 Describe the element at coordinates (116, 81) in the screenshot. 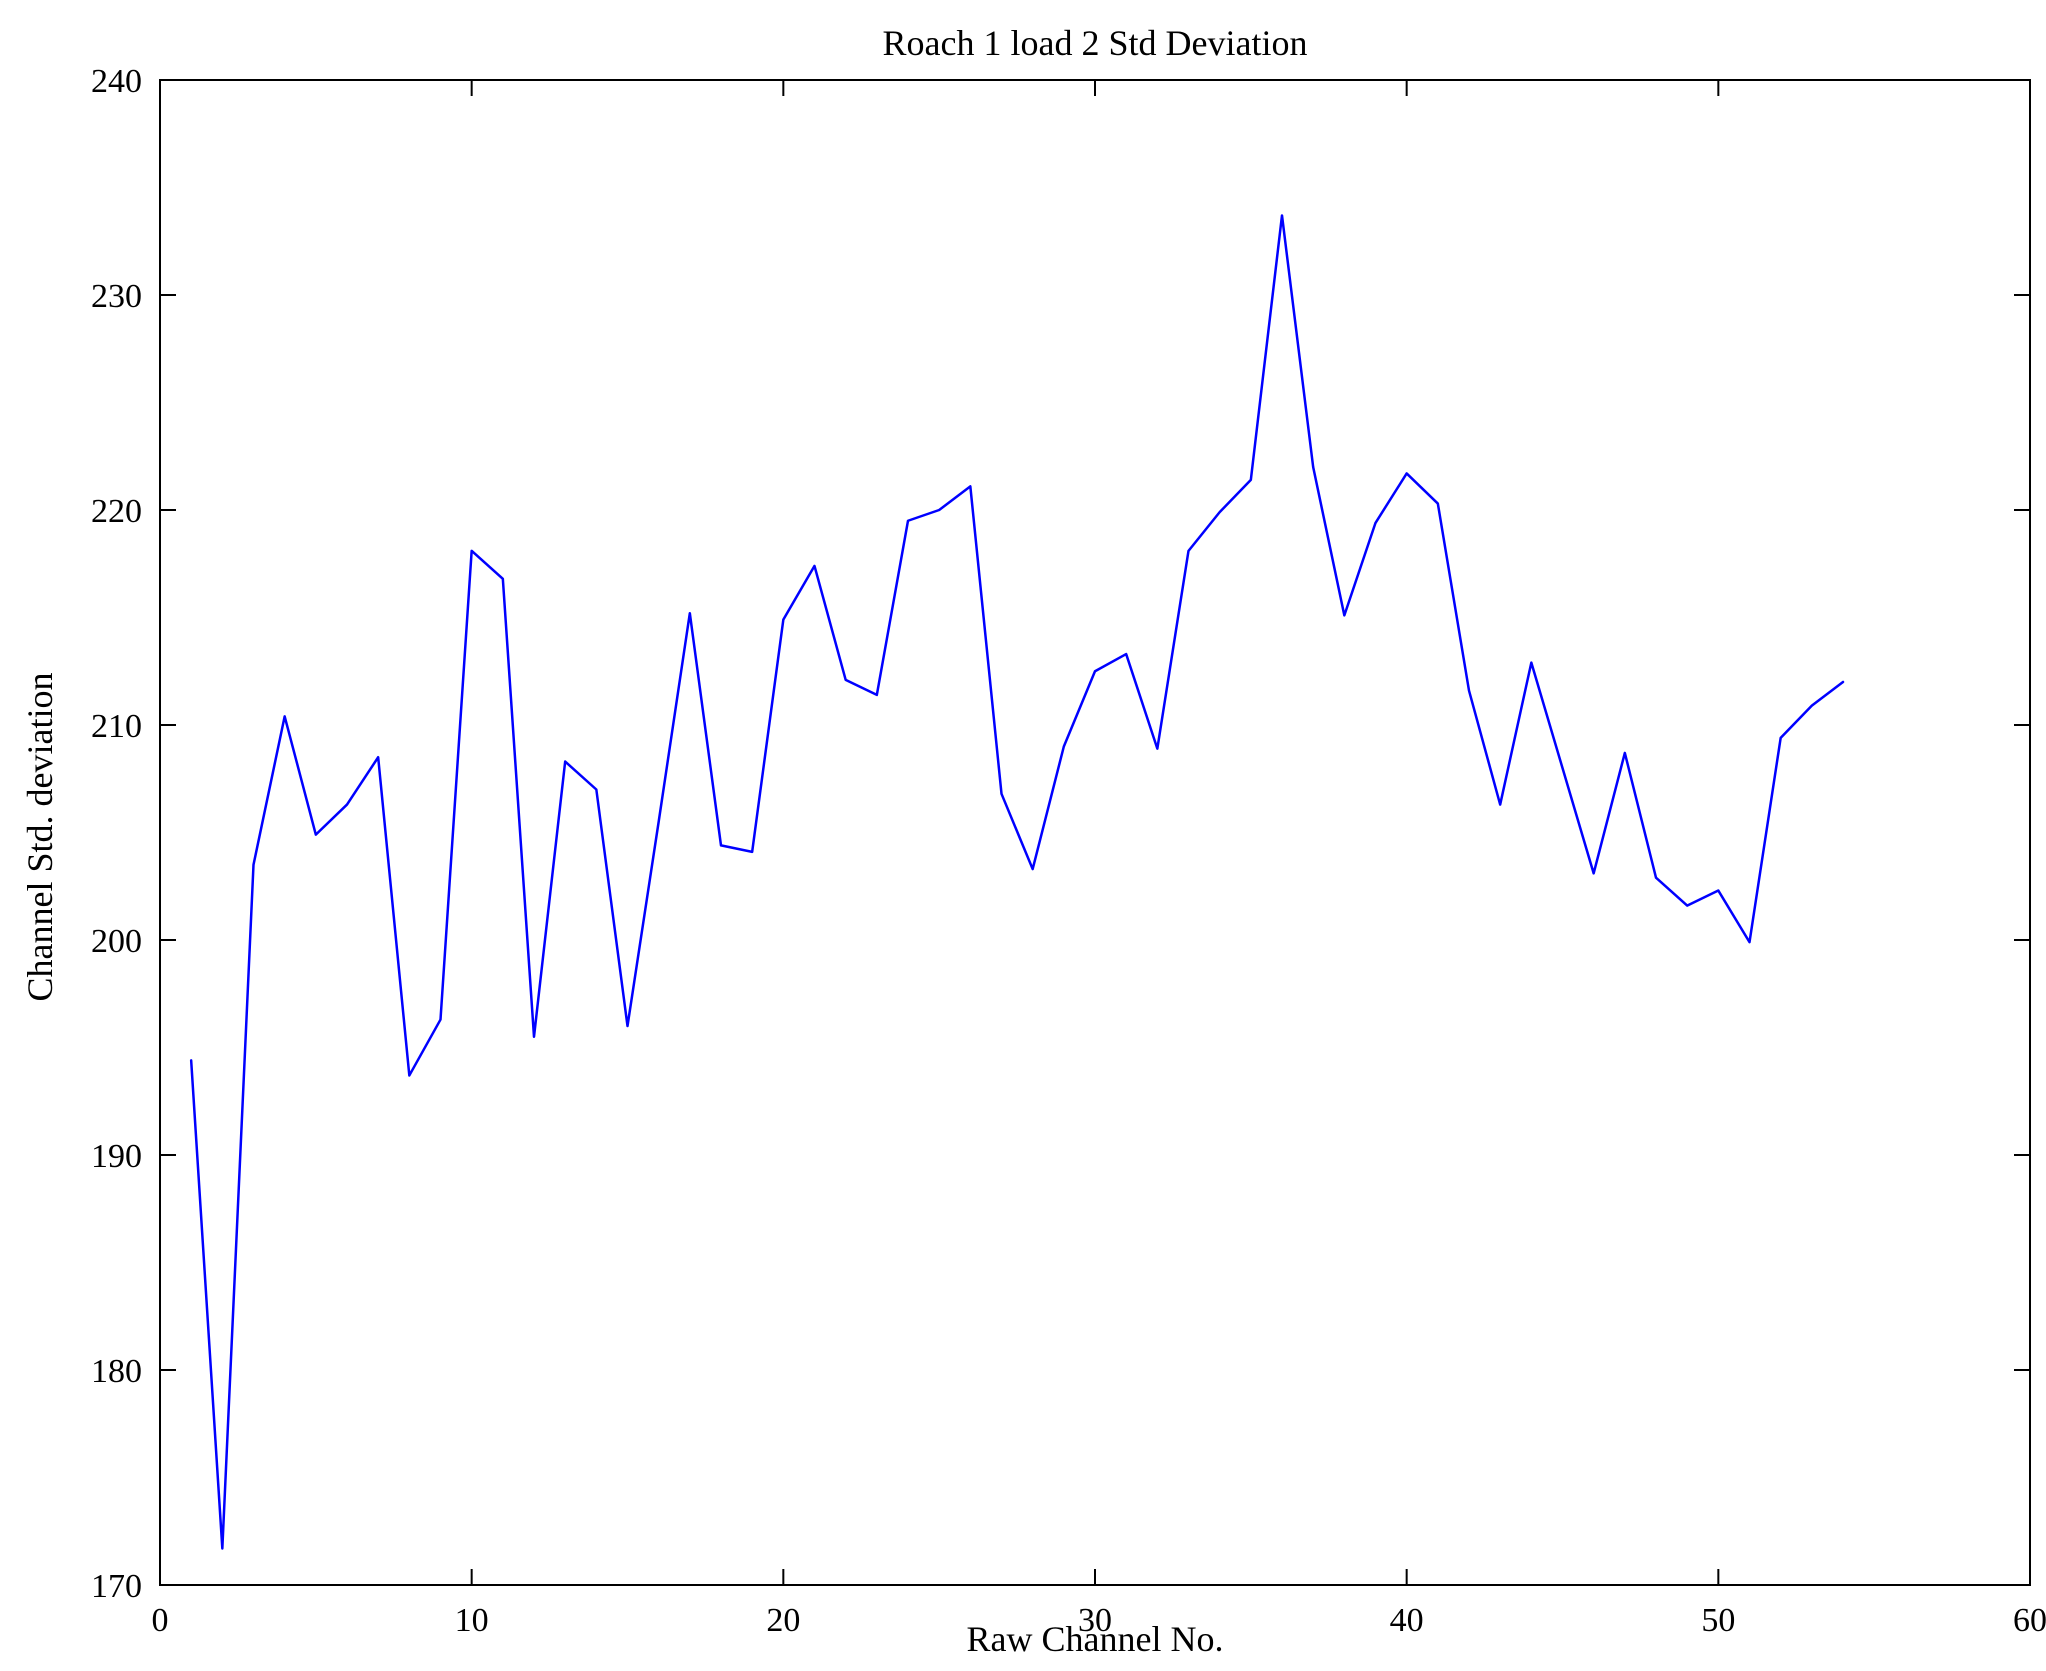

I see `y-tick-label: 240` at that location.